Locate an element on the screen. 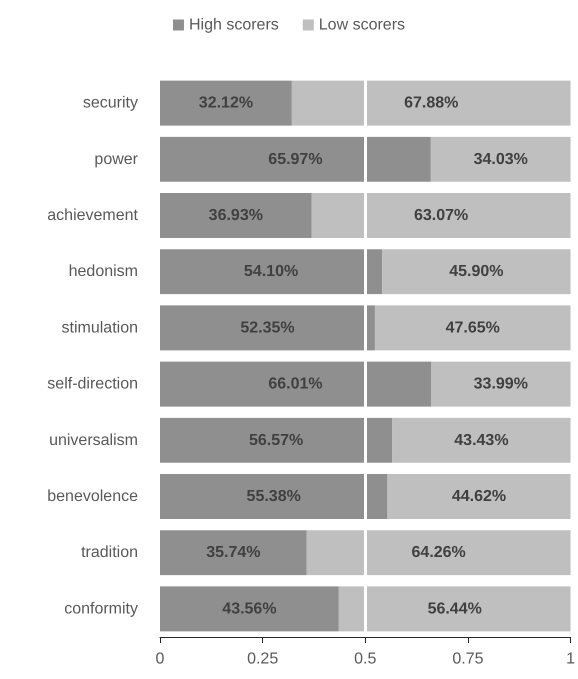  data-label: 43.56% is located at coordinates (249, 609).